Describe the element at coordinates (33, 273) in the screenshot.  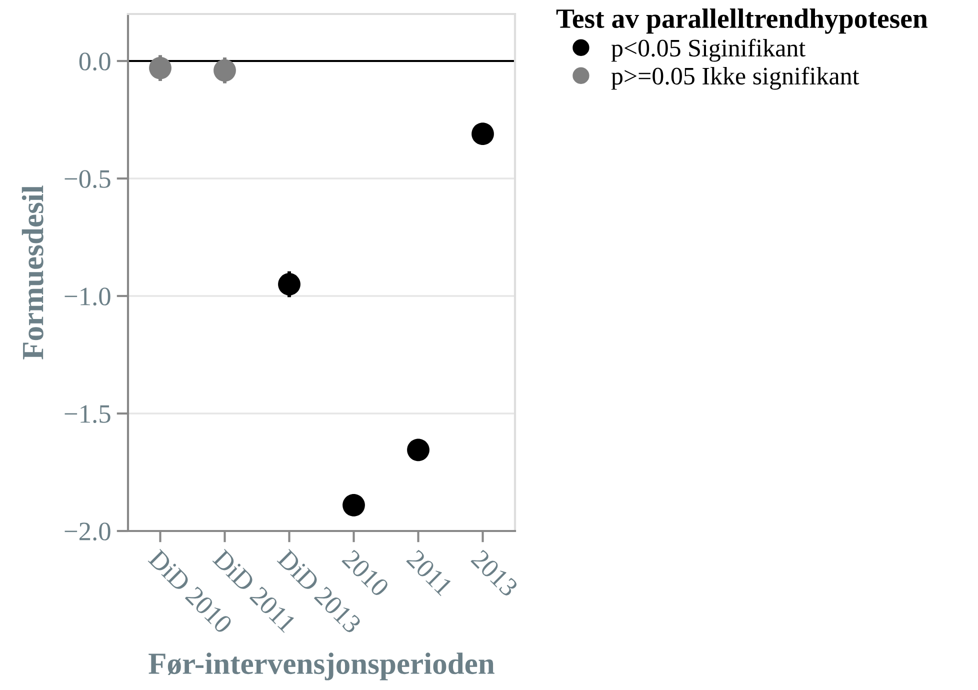
I see `y-axis-title: Formuesdesil` at that location.